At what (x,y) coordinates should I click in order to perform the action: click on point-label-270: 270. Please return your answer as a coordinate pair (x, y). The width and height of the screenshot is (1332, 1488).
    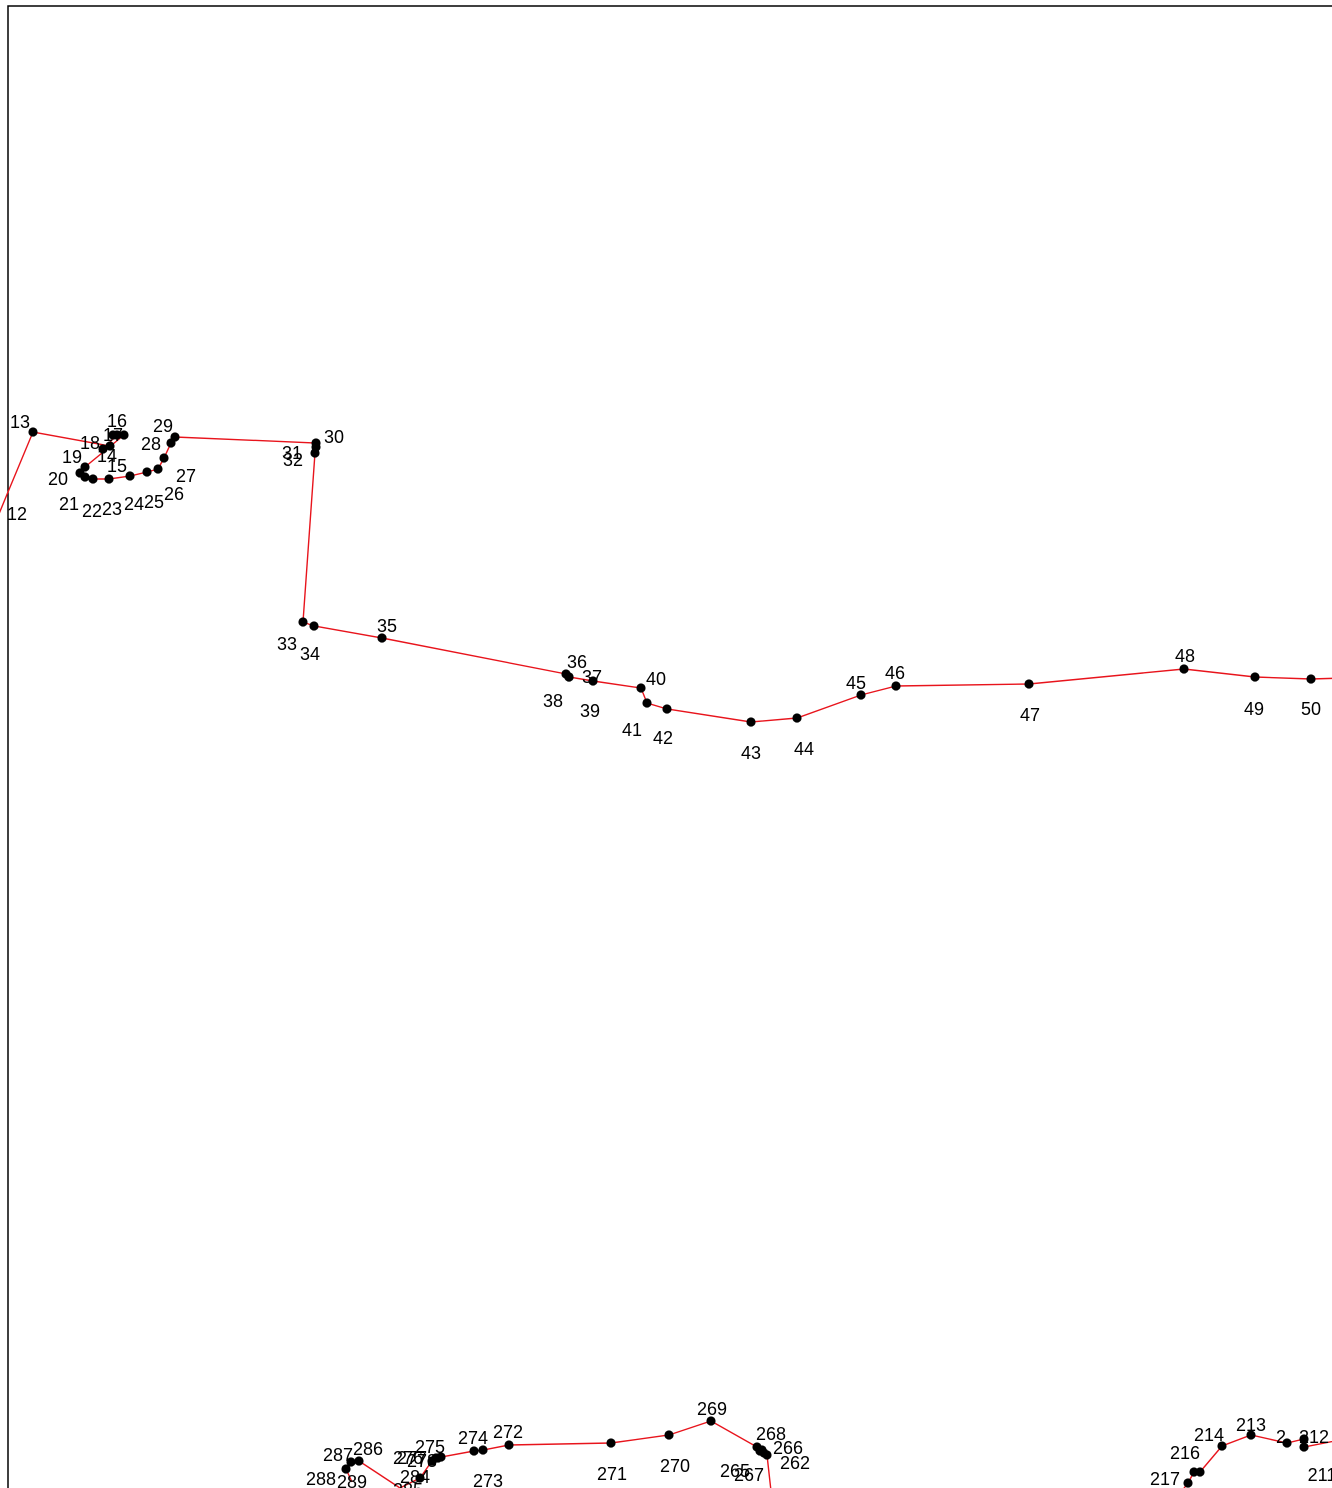
    Looking at the image, I should click on (675, 1466).